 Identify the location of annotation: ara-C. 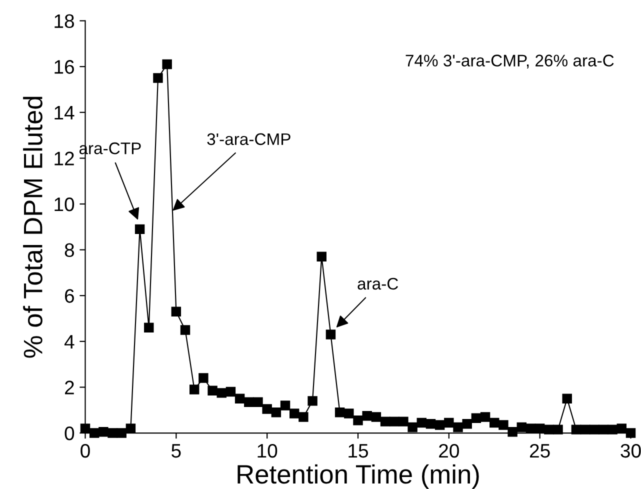
(378, 284).